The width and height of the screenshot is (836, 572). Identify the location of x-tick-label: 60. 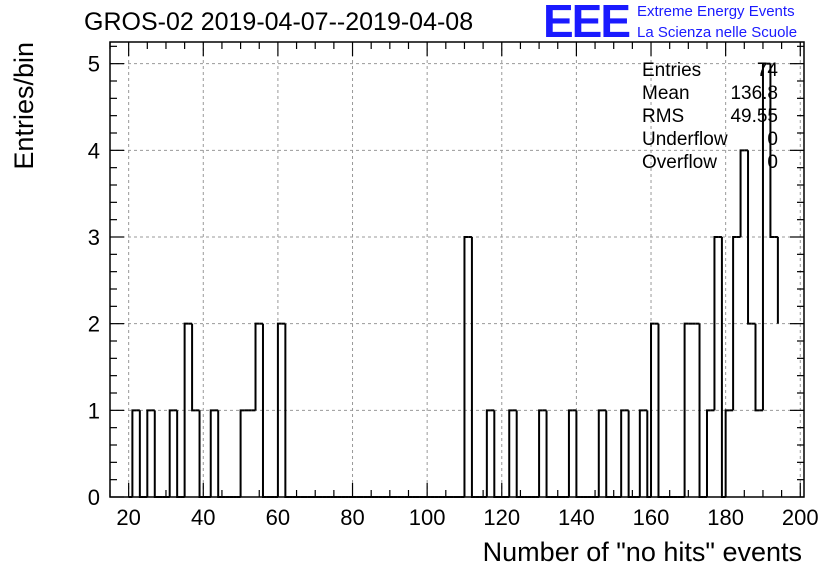
(278, 517).